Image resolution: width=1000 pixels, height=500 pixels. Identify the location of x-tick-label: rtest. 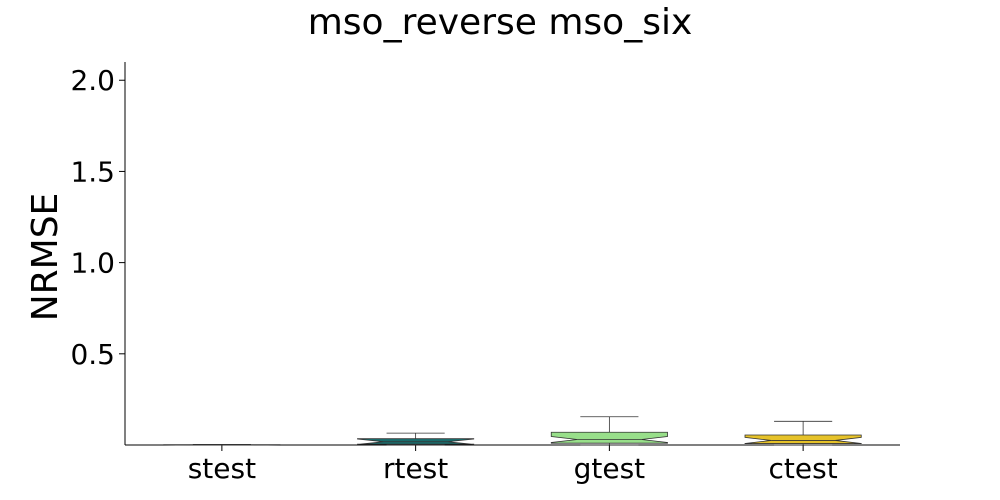
(415, 468).